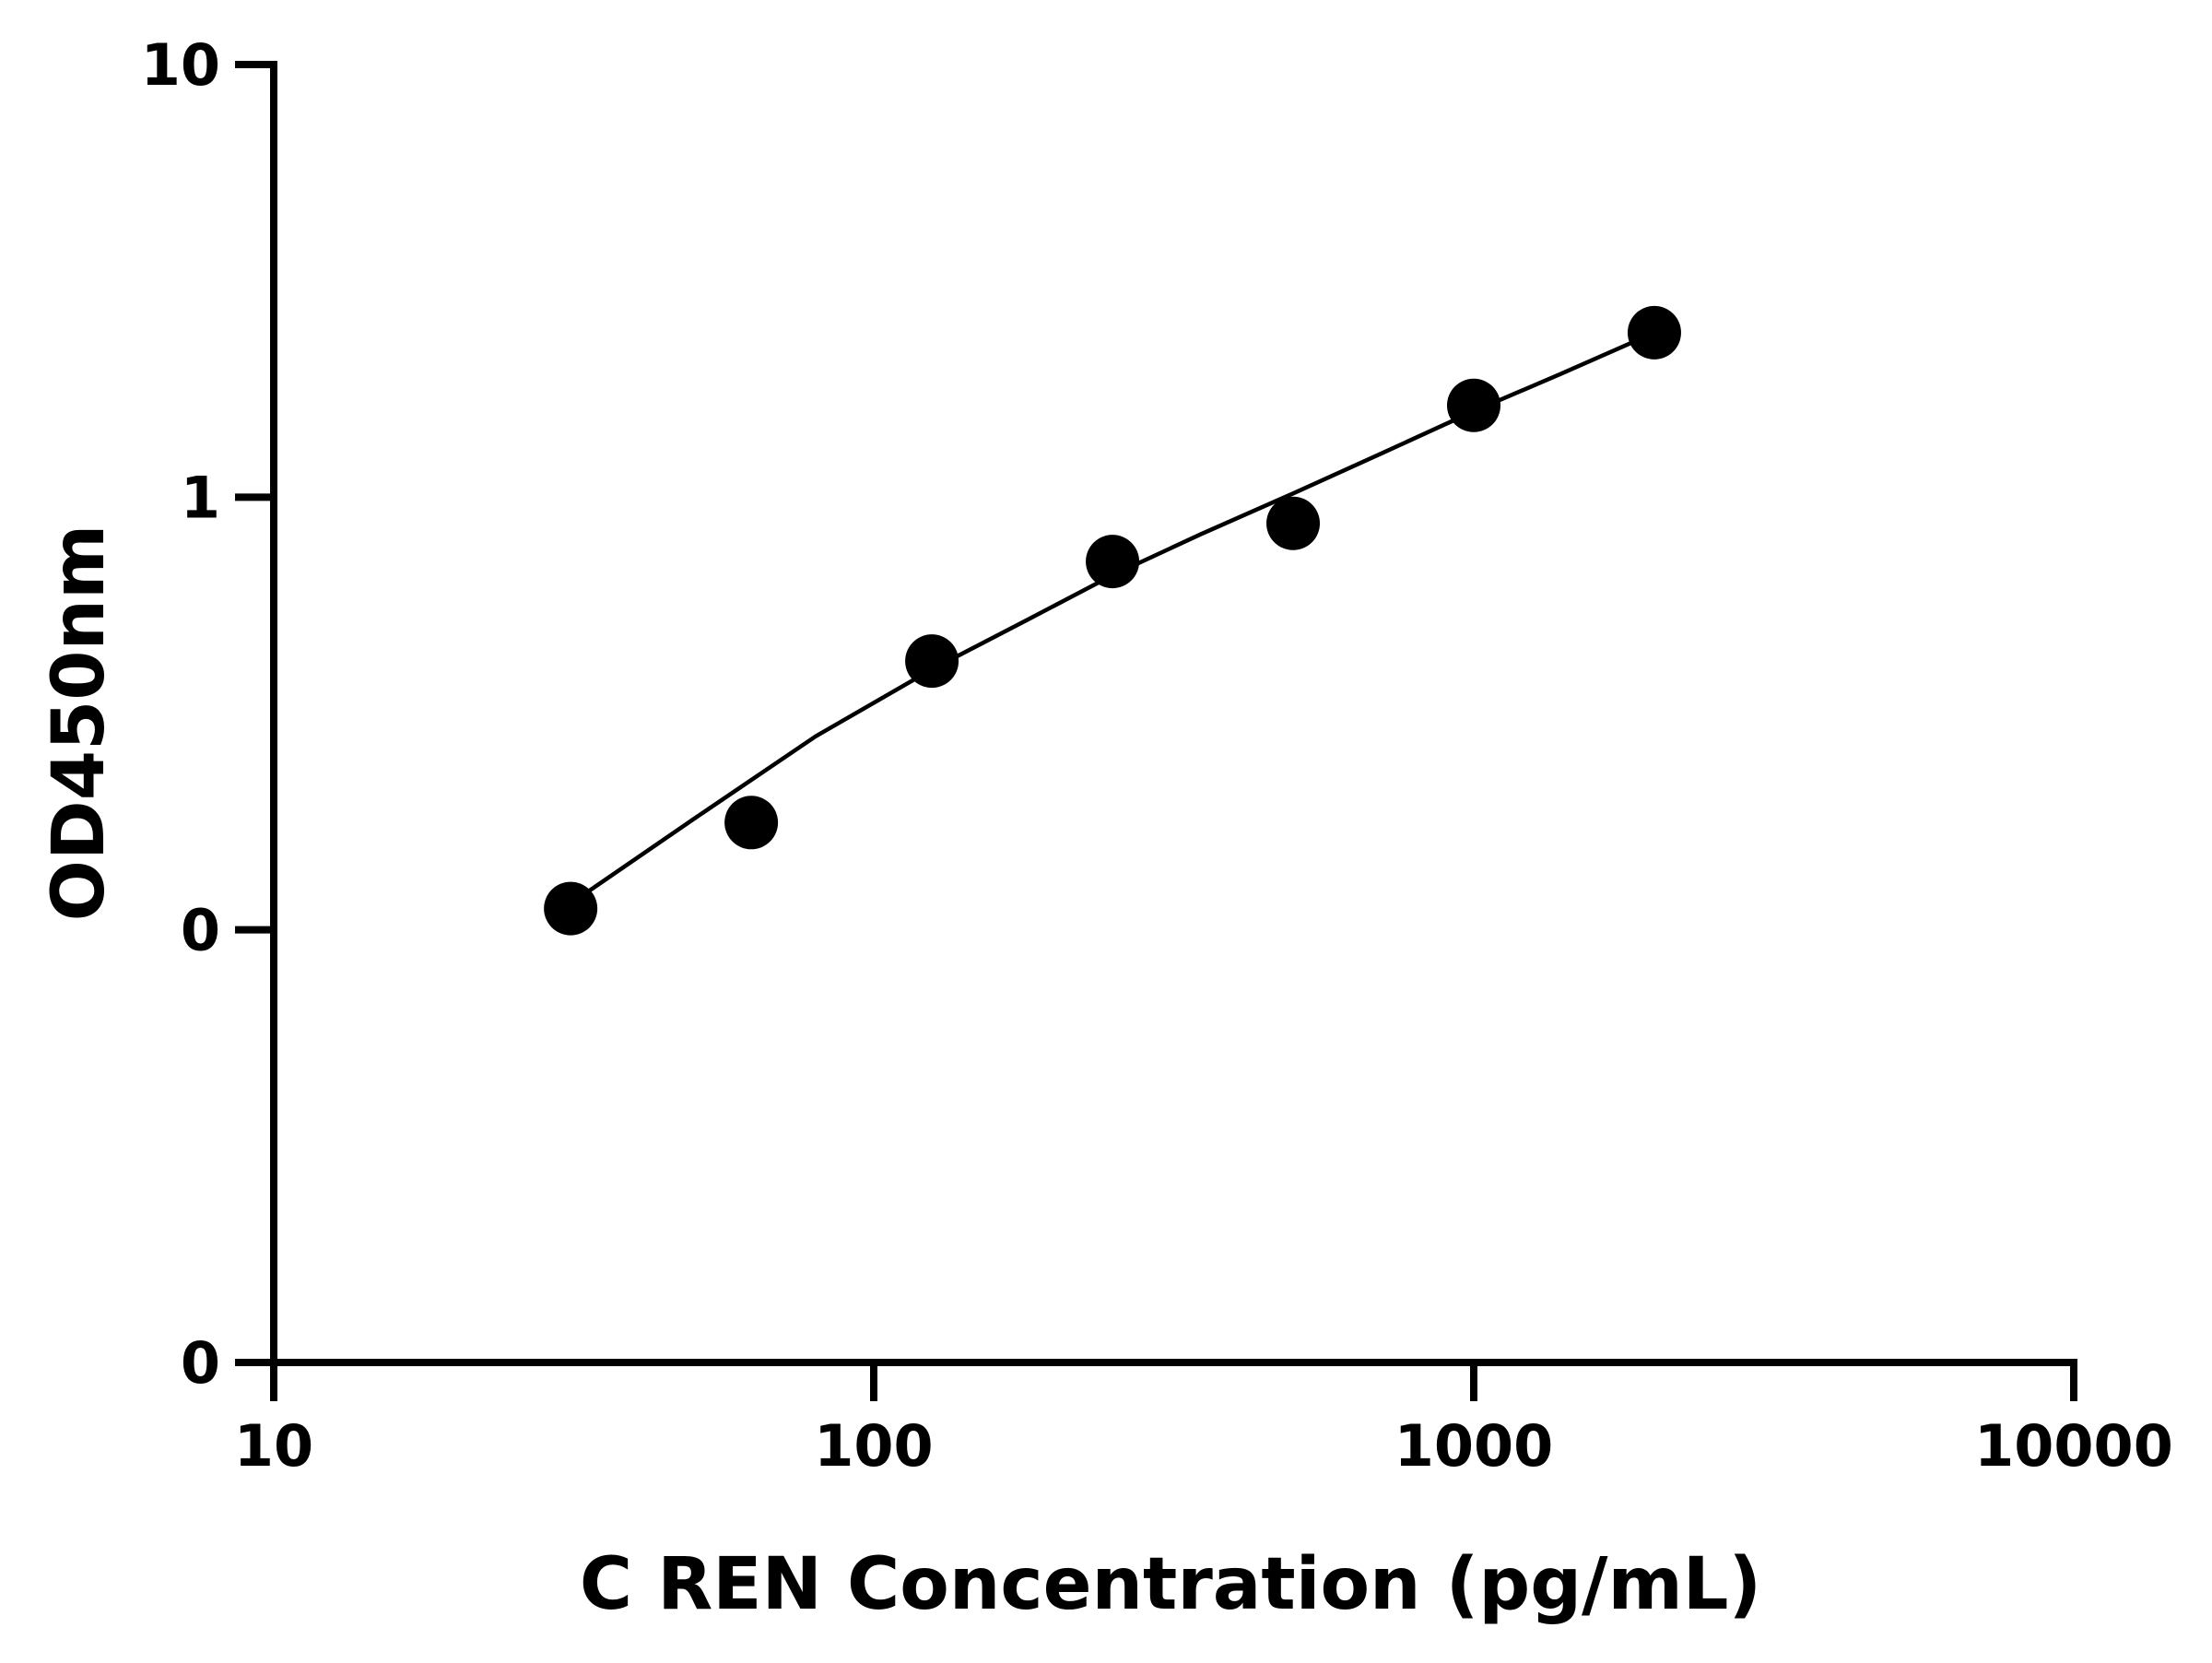  Describe the element at coordinates (1474, 1446) in the screenshot. I see `x-tick-label-2: 1000` at that location.